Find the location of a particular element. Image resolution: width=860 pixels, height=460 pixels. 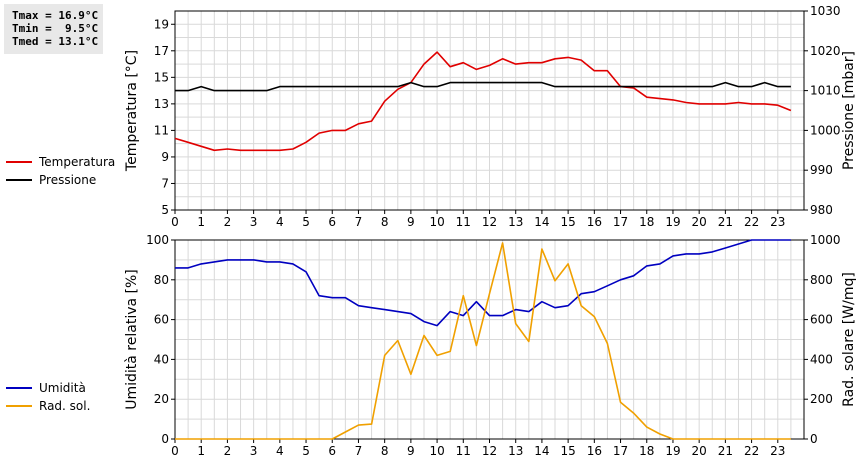

y-left-tick-label: 0 is located at coordinates (165, 439).